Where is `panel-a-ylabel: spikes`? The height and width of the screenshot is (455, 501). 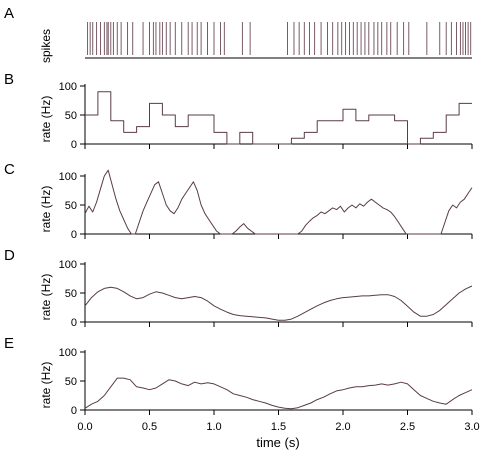
panel-a-ylabel: spikes is located at coordinates (46, 46).